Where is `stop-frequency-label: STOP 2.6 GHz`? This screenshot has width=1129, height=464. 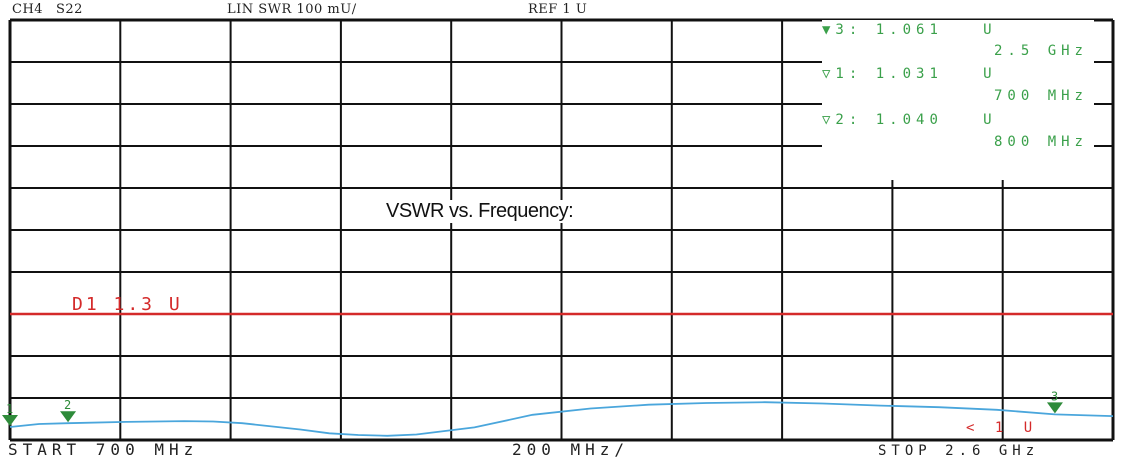
stop-frequency-label: STOP 2.6 GHz is located at coordinates (959, 451).